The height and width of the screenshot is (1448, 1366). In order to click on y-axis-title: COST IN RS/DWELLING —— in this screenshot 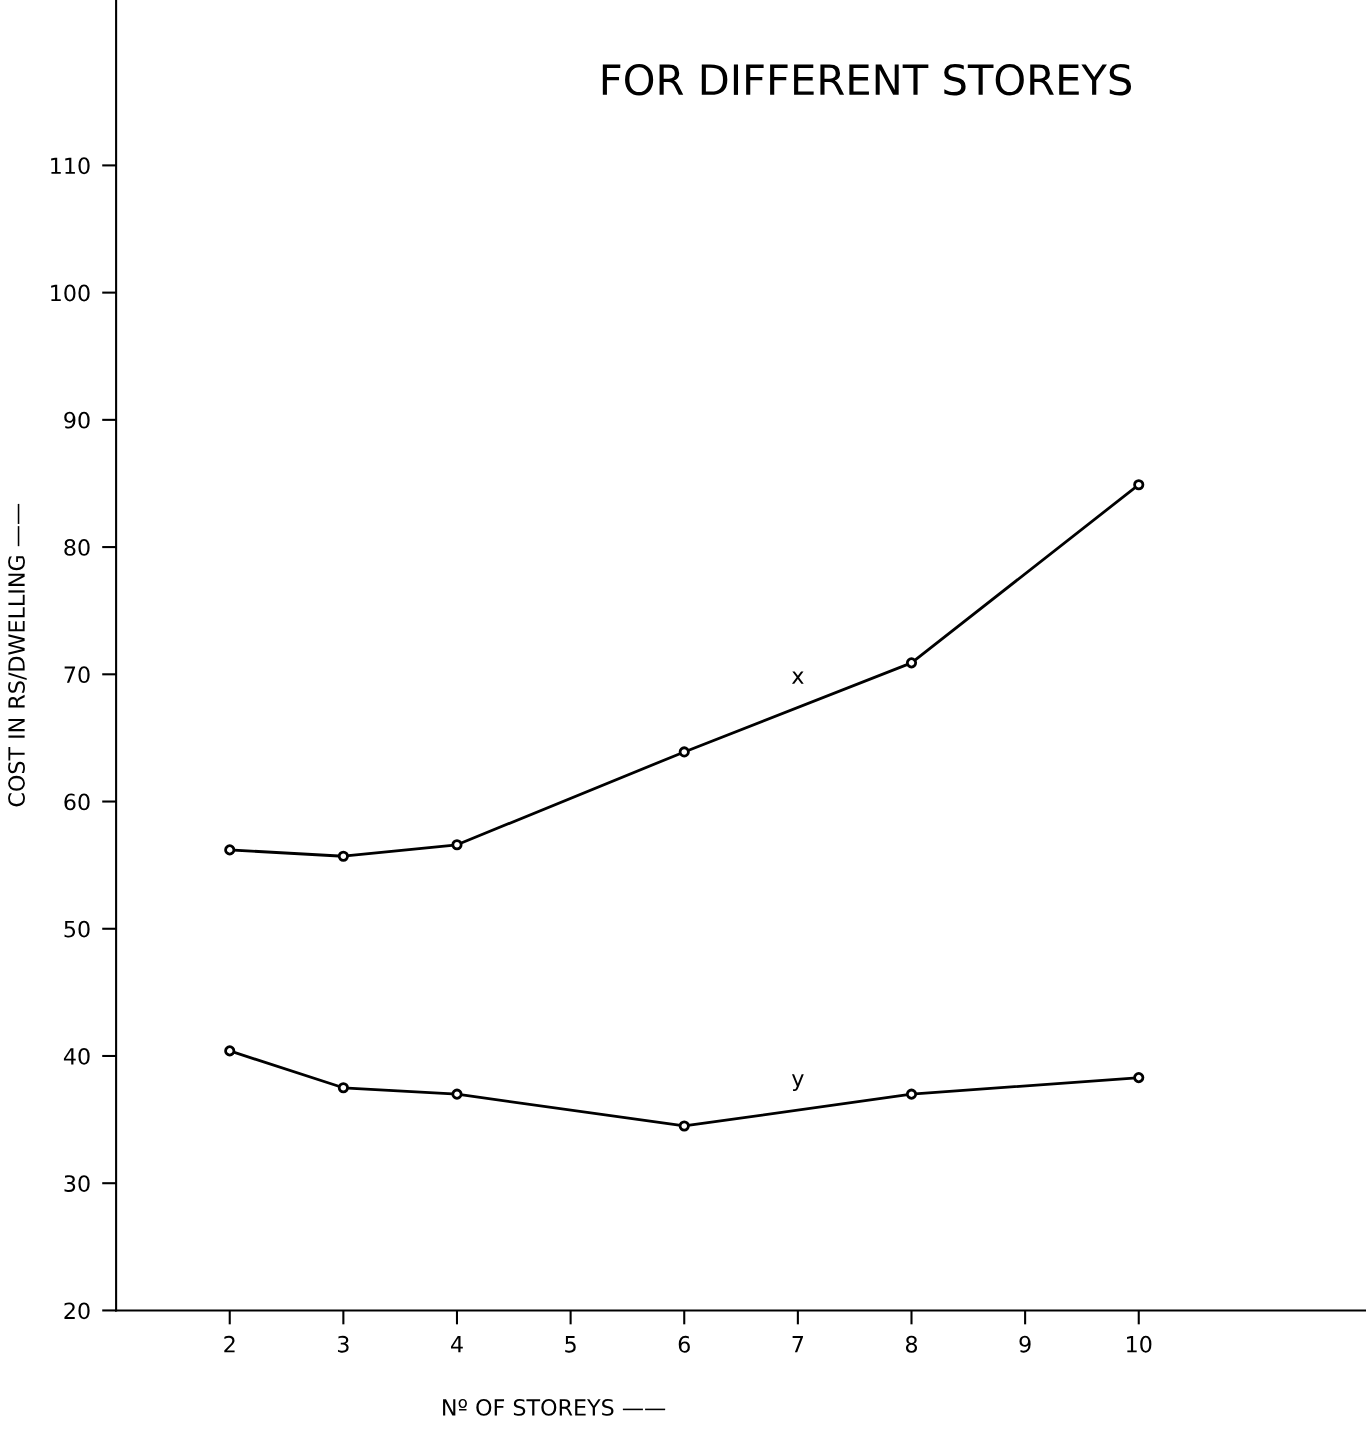, I will do `click(17, 655)`.